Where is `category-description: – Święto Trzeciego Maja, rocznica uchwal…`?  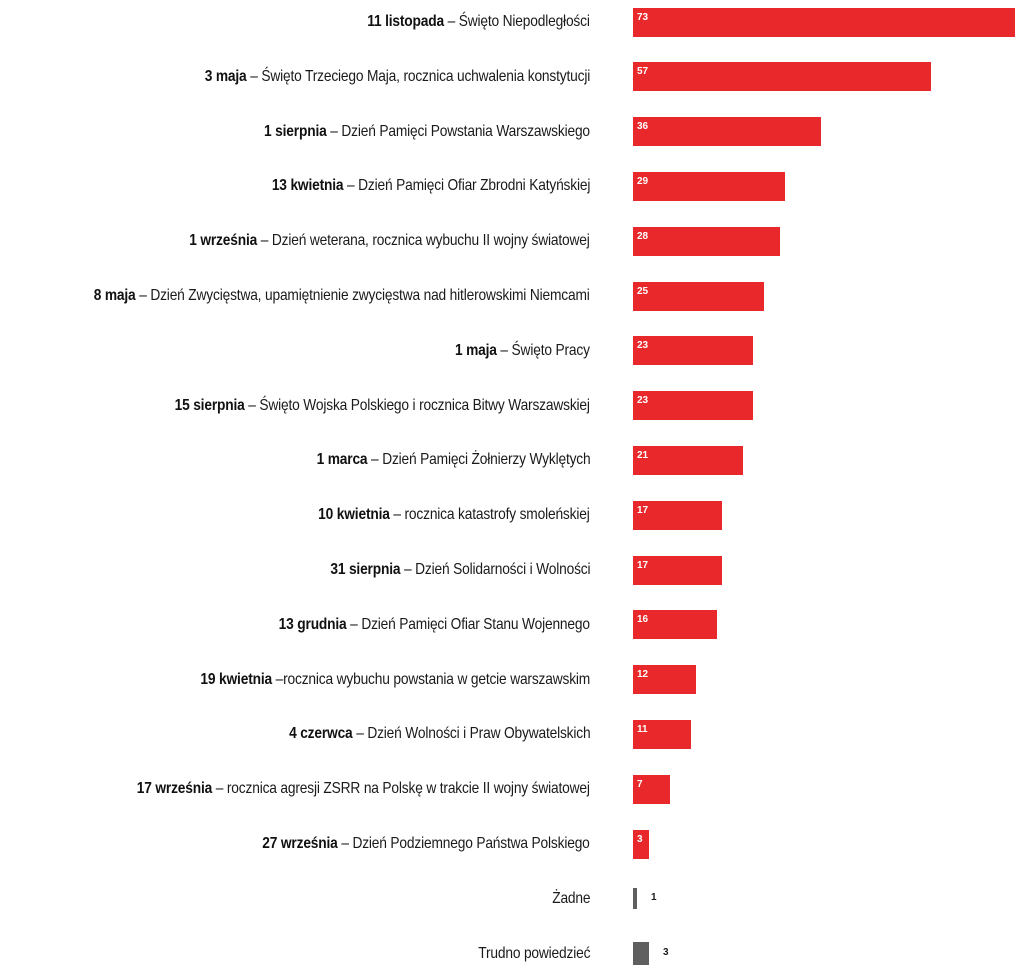 category-description: – Święto Trzeciego Maja, rocznica uchwal… is located at coordinates (418, 76).